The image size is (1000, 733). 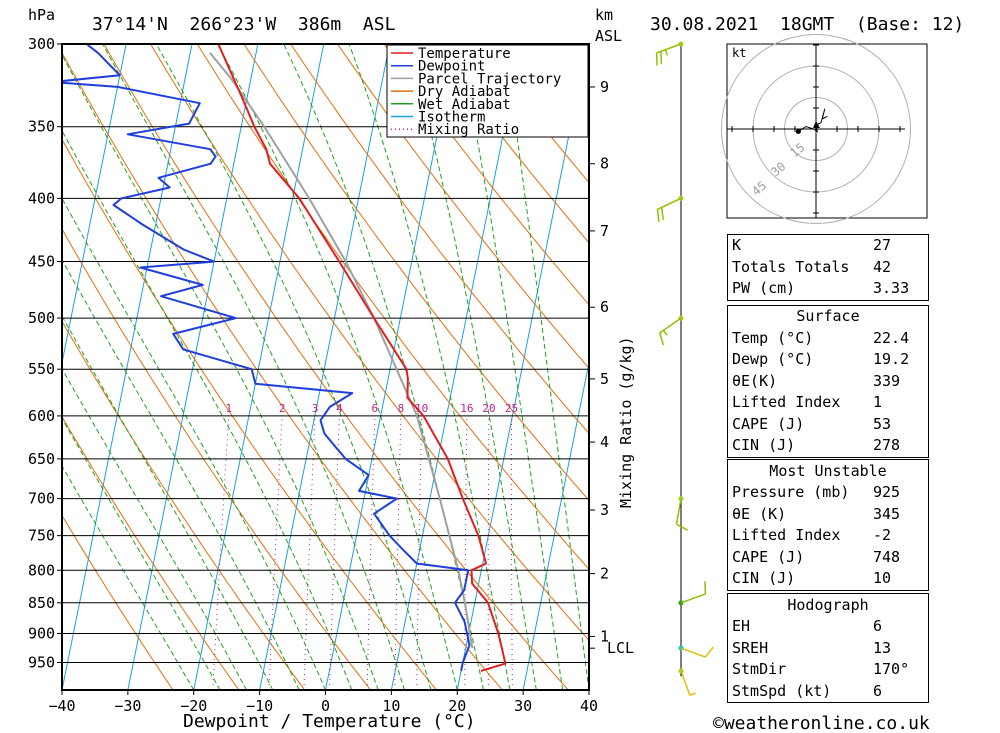 I want to click on x-tick-label: −20, so click(x=193, y=706).